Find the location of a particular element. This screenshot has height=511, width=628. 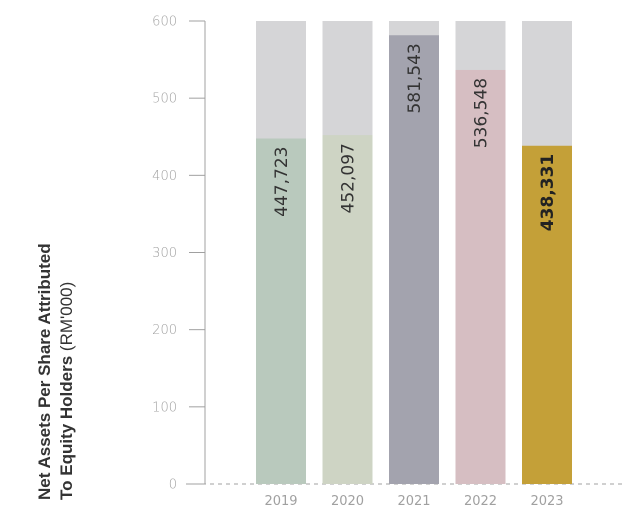

y-tick-label: 600 is located at coordinates (164, 22).